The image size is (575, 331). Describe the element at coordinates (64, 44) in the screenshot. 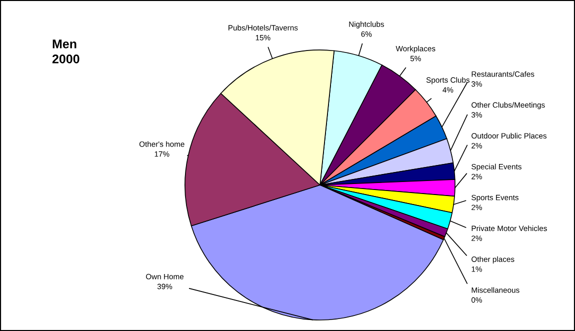

I see `text: Men` at that location.